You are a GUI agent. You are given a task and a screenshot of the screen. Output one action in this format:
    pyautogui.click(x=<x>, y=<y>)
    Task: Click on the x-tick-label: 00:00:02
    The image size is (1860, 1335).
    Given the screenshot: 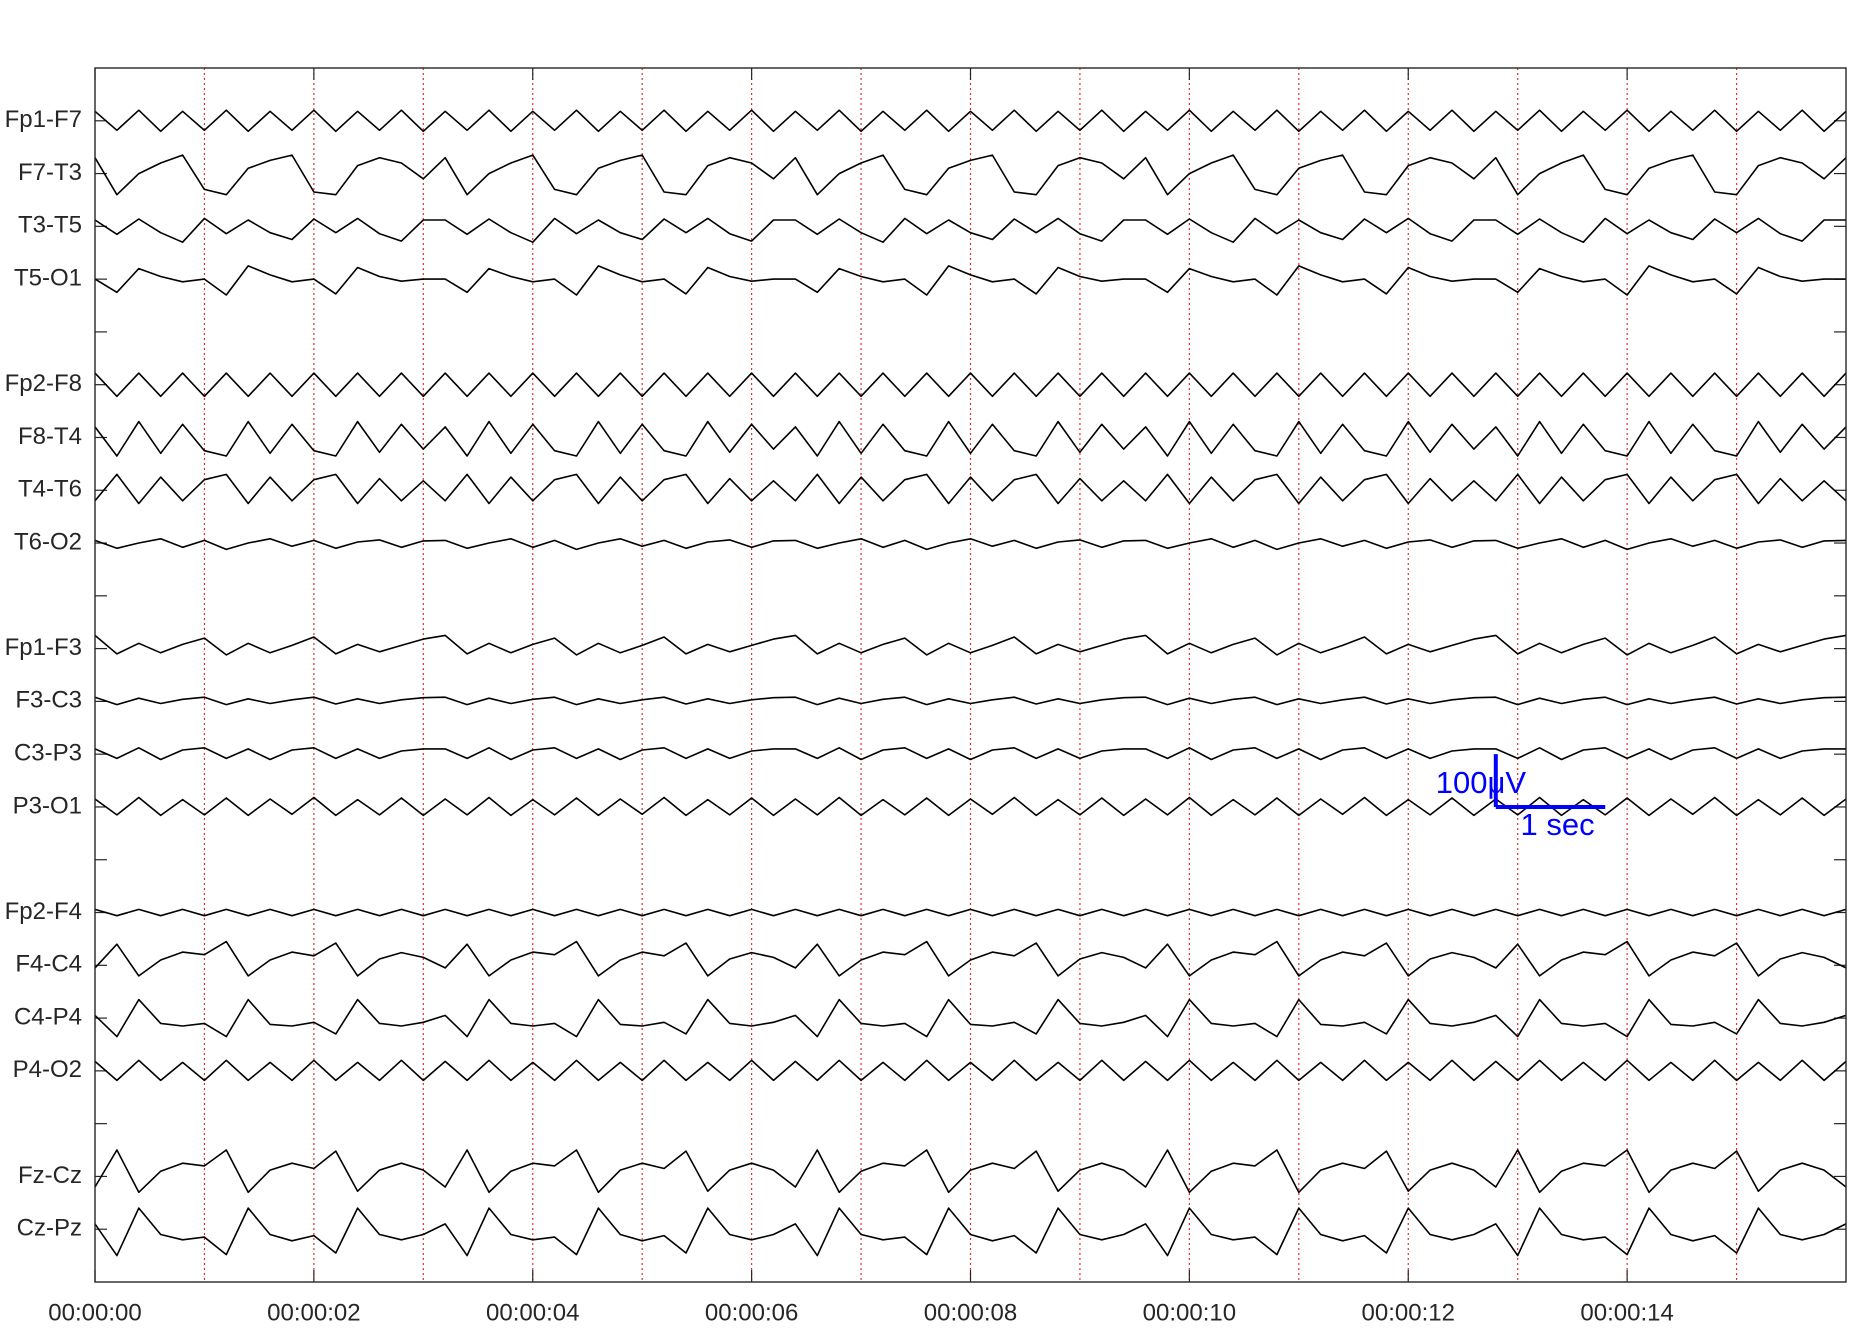 What is the action you would take?
    pyautogui.click(x=313, y=1312)
    